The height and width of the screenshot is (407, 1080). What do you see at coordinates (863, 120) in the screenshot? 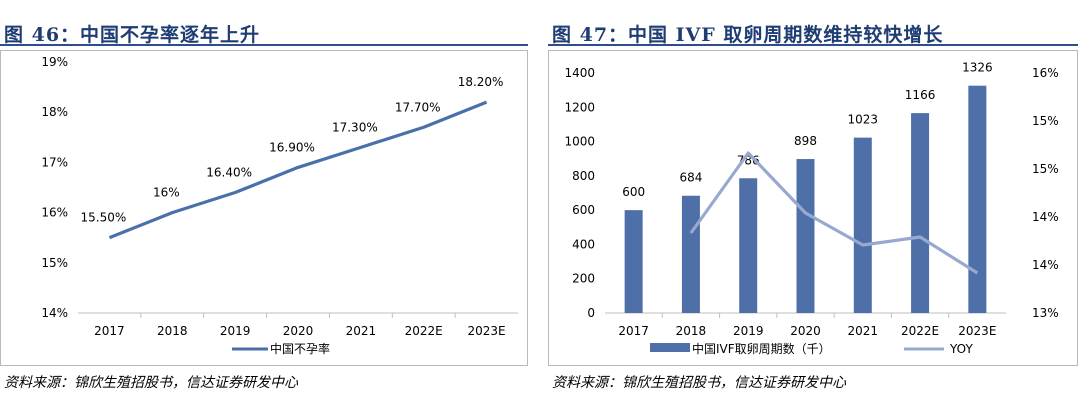
I see `bar-data-label: 1023` at bounding box center [863, 120].